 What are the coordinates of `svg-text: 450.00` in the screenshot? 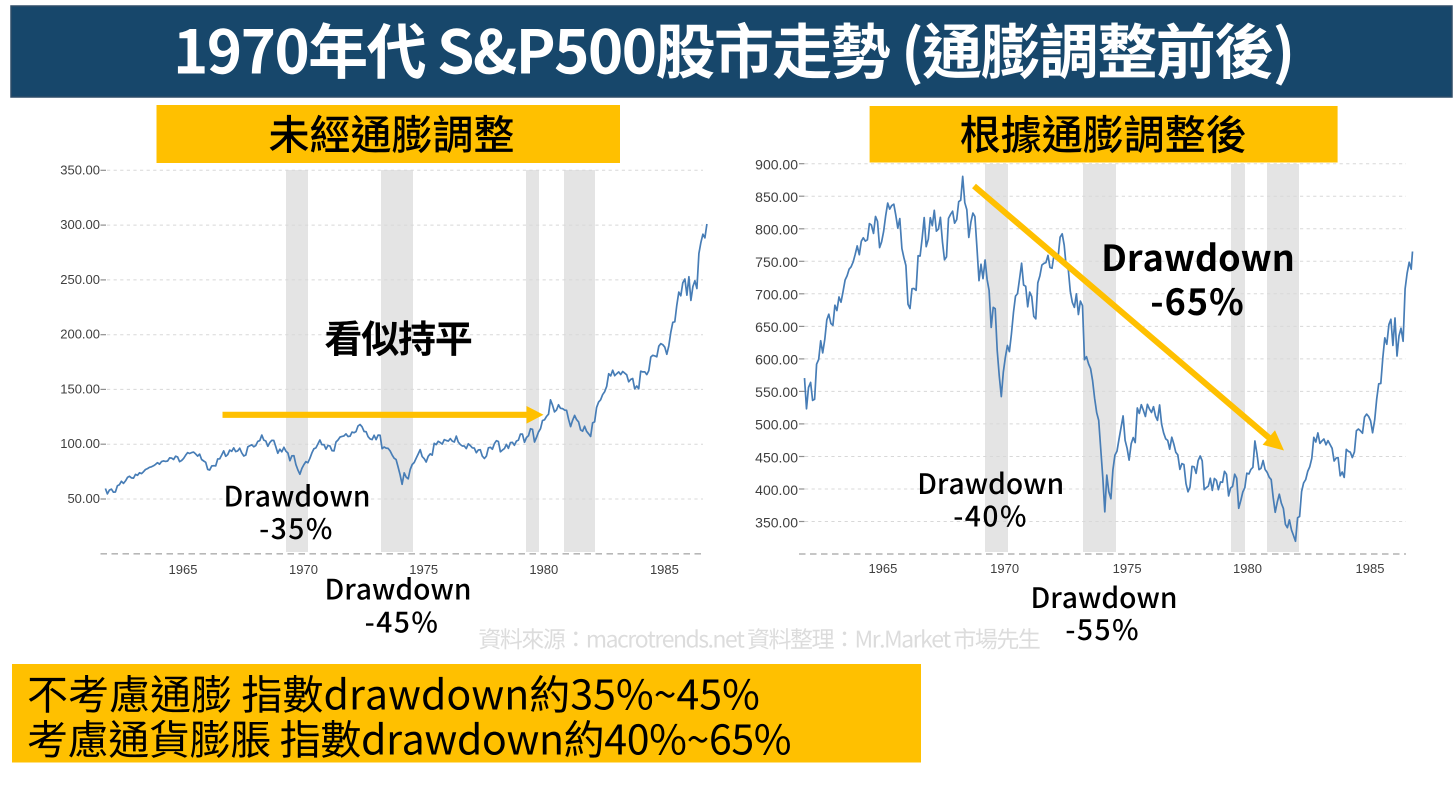 It's located at (776, 457).